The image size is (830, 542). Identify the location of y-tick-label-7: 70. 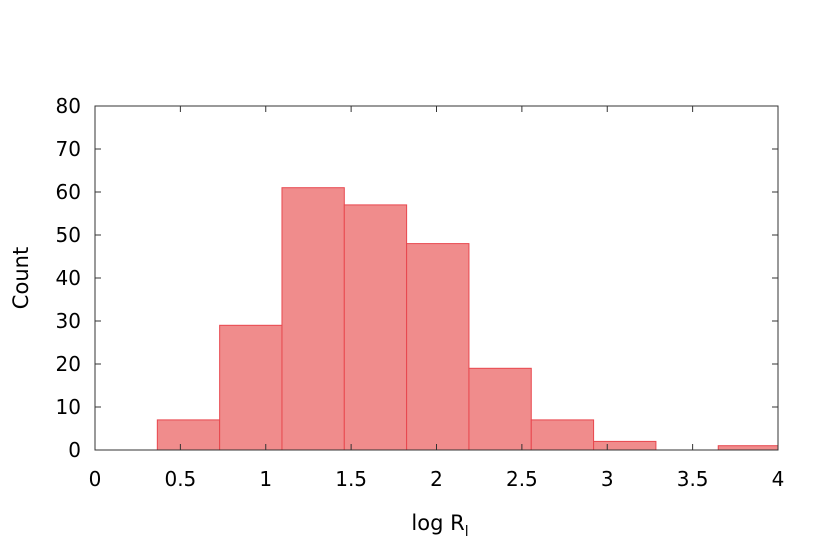
(68, 149).